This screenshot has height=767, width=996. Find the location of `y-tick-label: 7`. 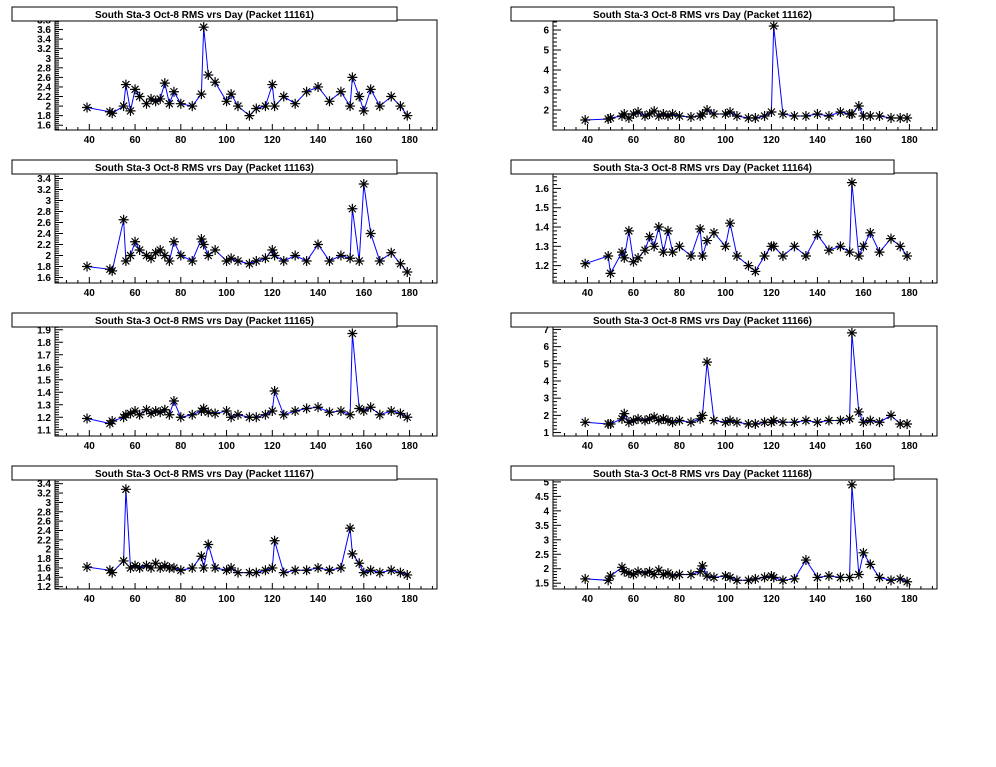

y-tick-label: 7 is located at coordinates (546, 330).